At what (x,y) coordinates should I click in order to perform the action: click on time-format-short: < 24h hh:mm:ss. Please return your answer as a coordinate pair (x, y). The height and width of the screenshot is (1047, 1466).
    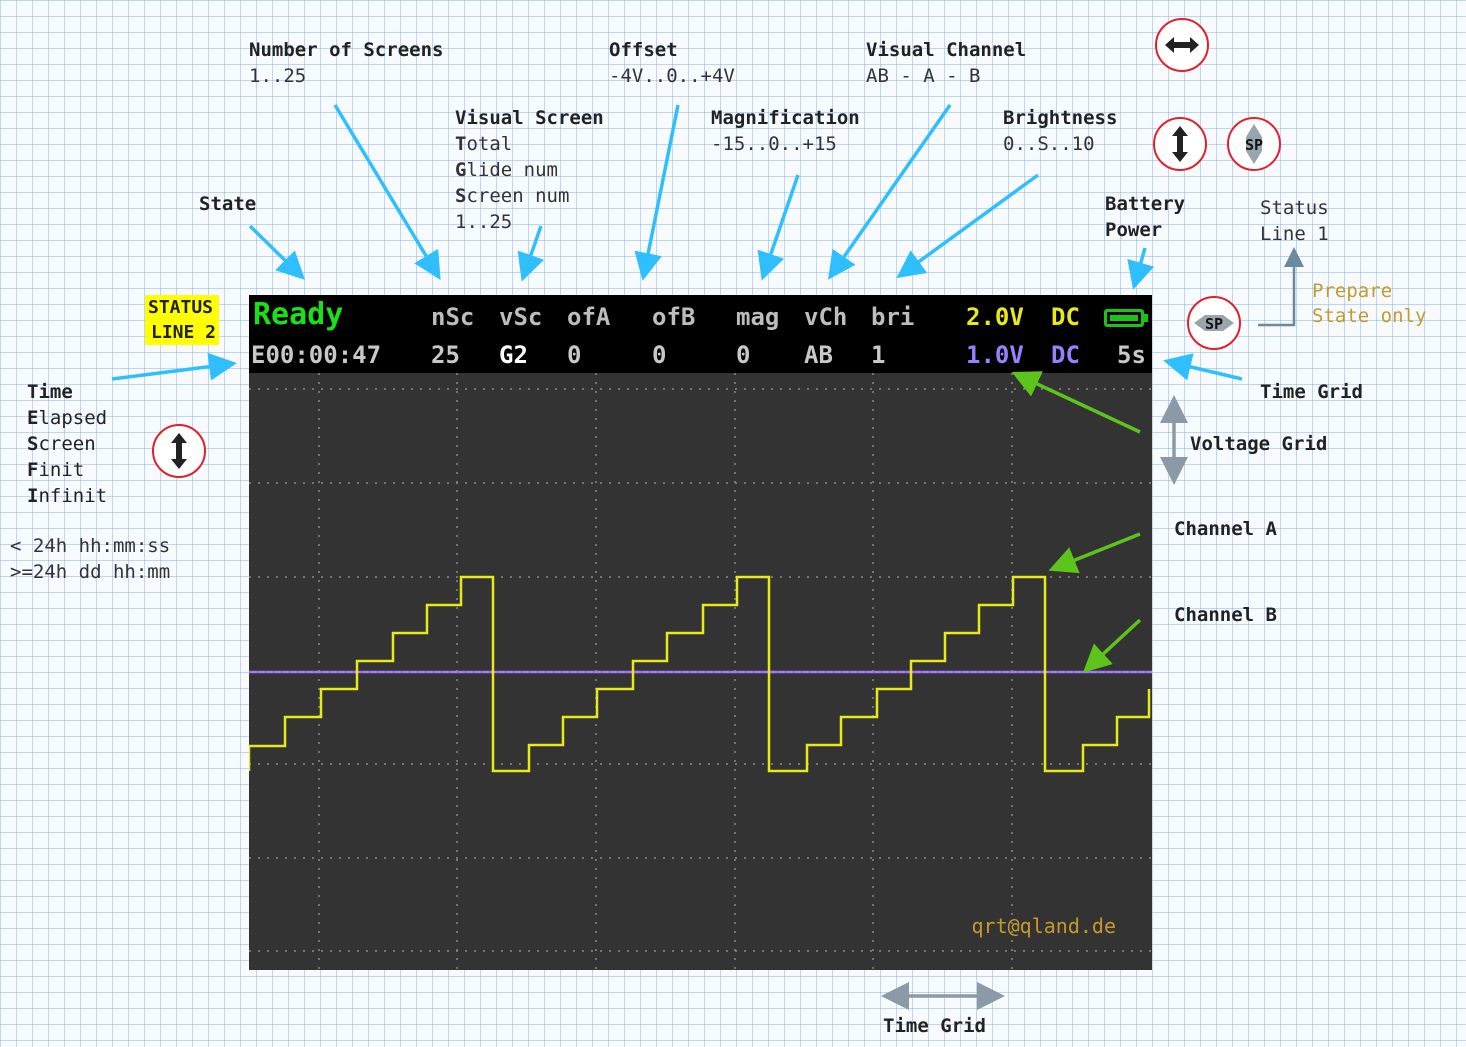
    Looking at the image, I should click on (90, 546).